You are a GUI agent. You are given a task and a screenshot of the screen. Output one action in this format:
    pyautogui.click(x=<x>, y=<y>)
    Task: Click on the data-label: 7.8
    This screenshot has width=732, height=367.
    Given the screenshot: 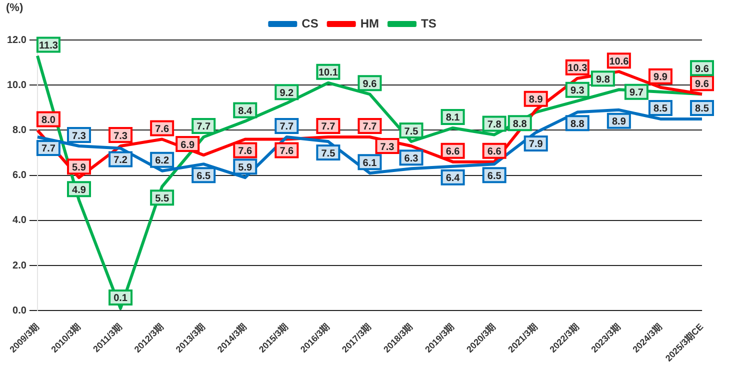 What is the action you would take?
    pyautogui.click(x=494, y=124)
    